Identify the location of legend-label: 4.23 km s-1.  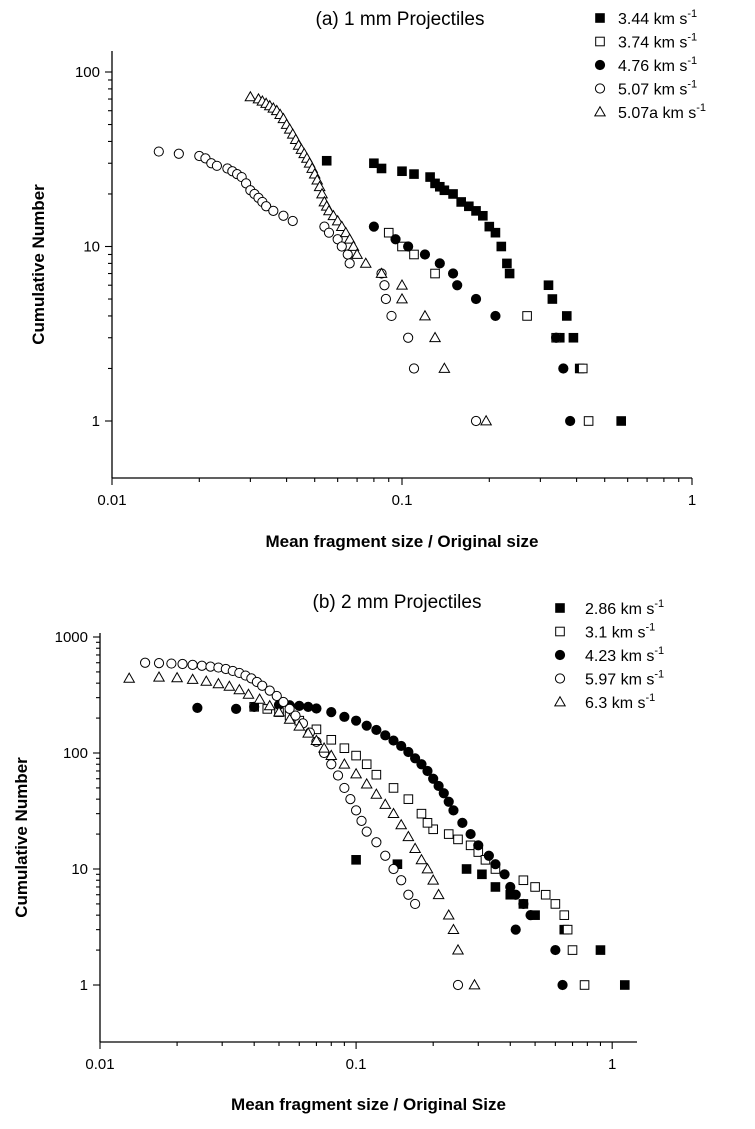
(624, 655).